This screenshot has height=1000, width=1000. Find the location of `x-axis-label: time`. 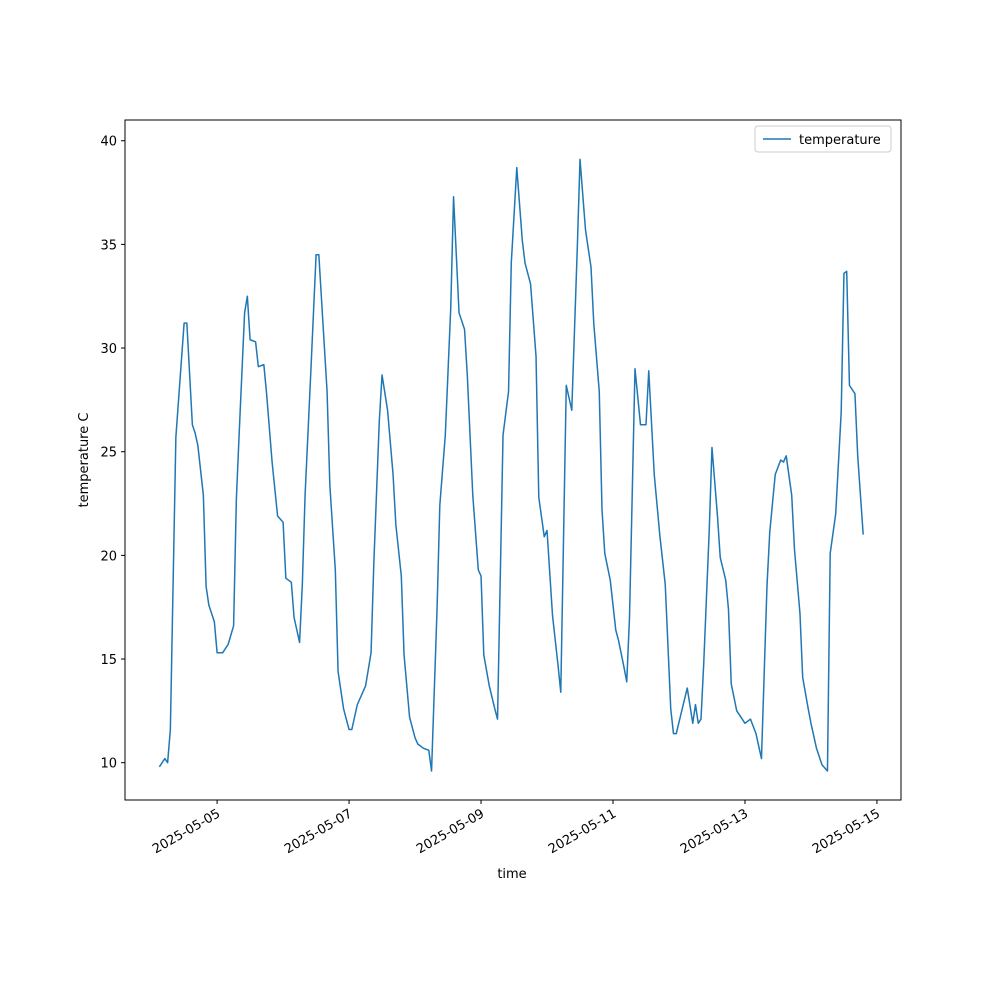

x-axis-label: time is located at coordinates (511, 874).